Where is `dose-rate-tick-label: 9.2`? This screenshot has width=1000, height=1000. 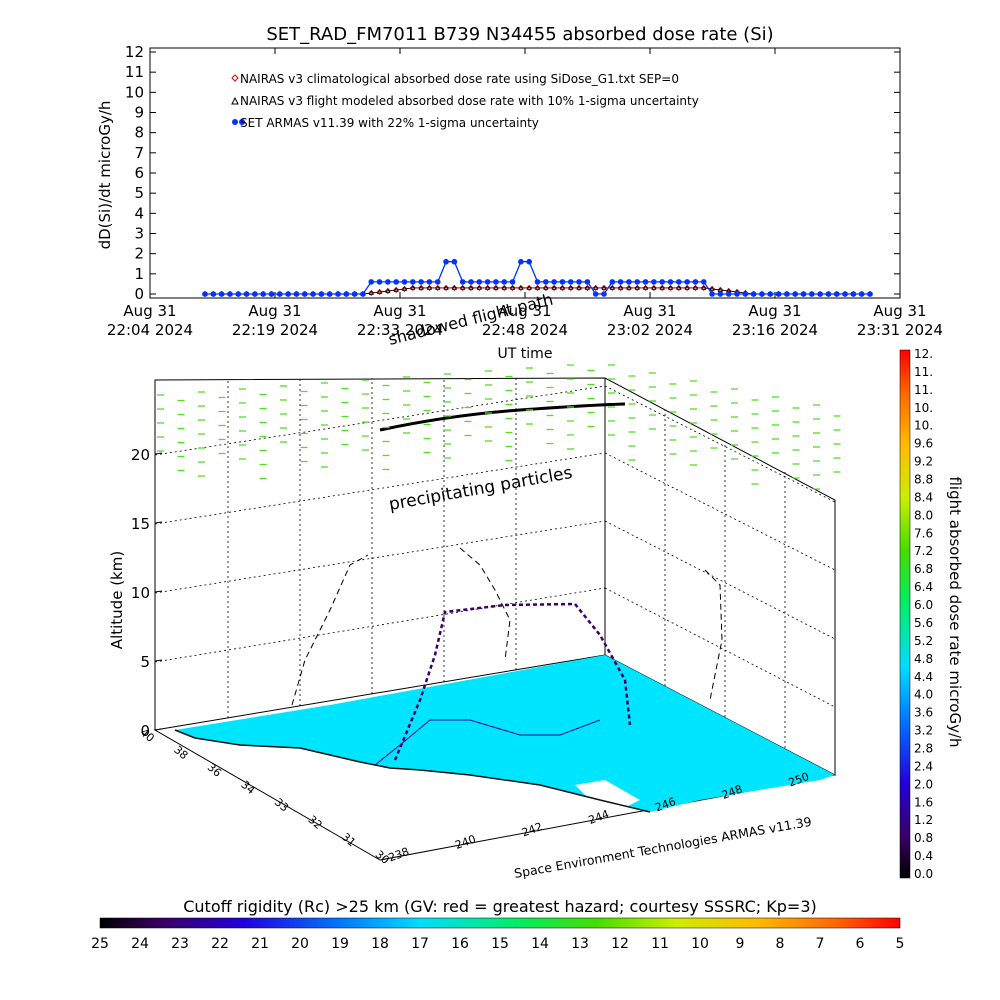
dose-rate-tick-label: 9.2 is located at coordinates (923, 462).